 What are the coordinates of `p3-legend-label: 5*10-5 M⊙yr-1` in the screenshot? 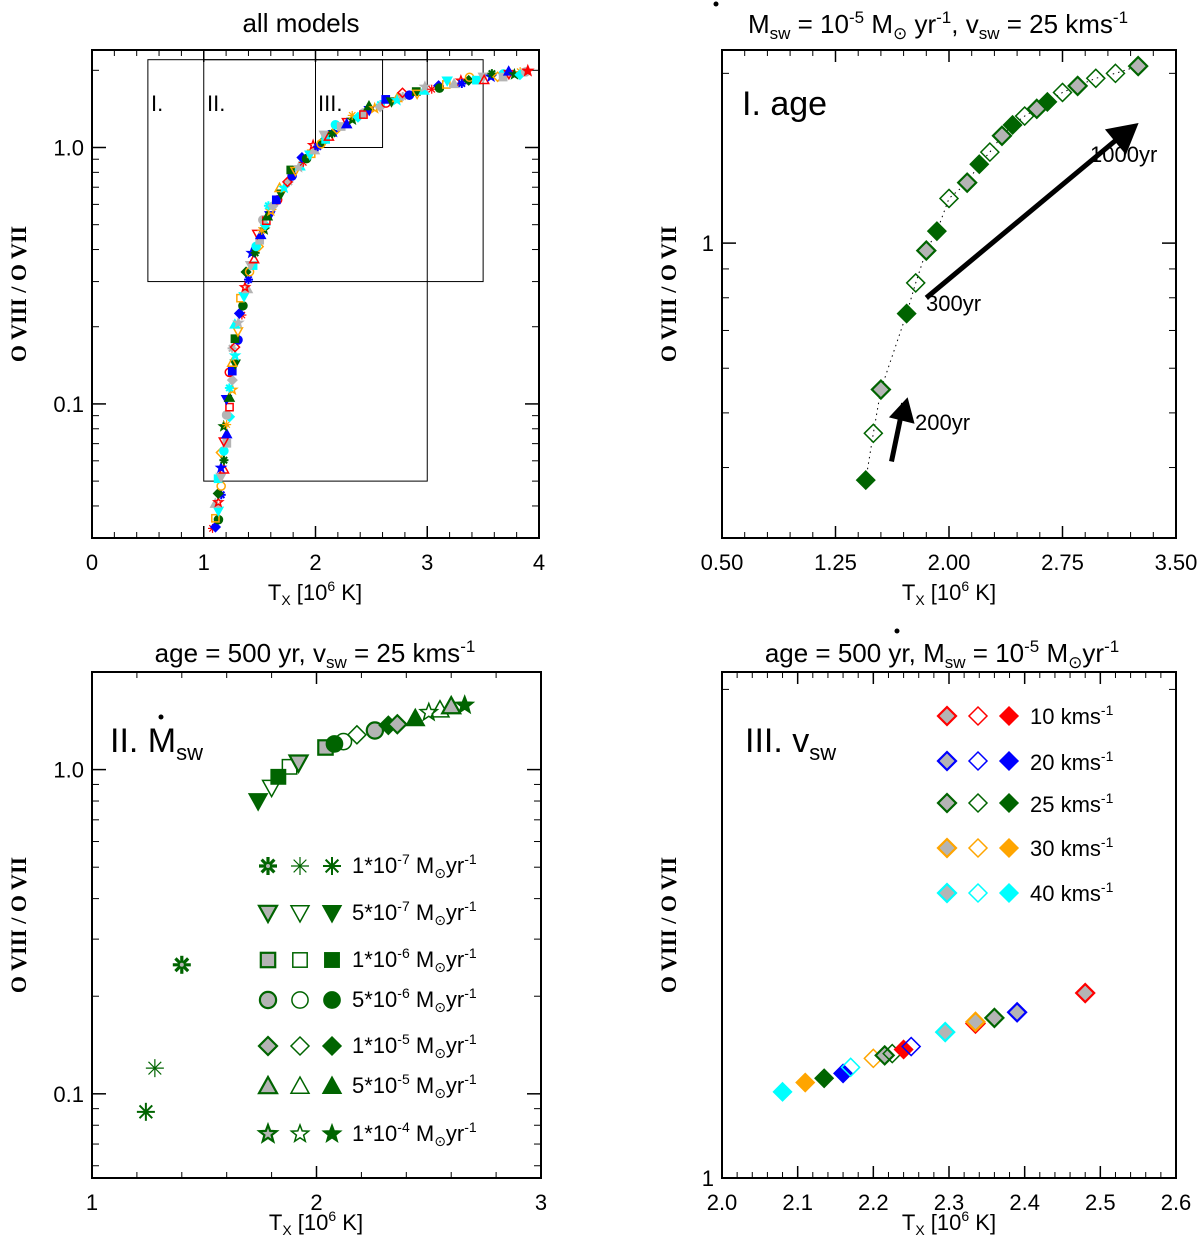 It's located at (414, 1086).